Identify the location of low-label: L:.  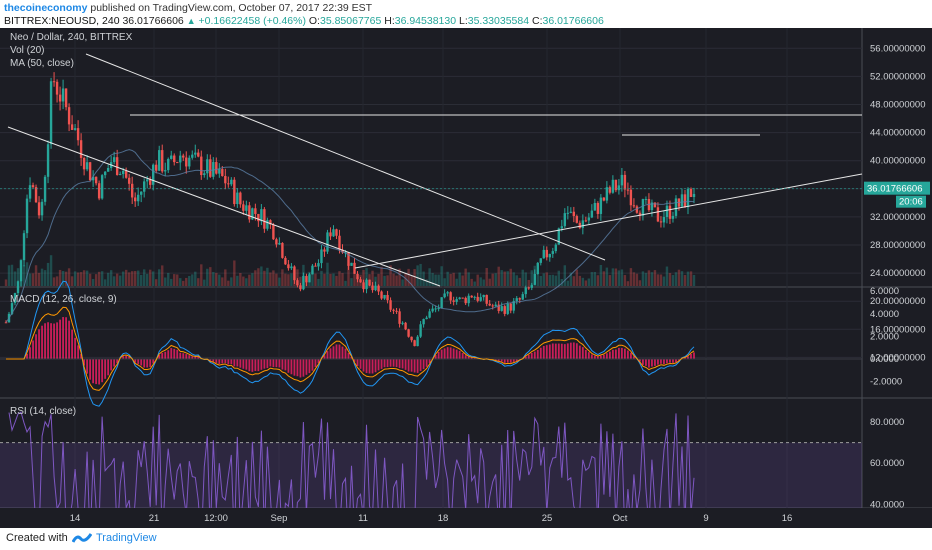
(463, 21).